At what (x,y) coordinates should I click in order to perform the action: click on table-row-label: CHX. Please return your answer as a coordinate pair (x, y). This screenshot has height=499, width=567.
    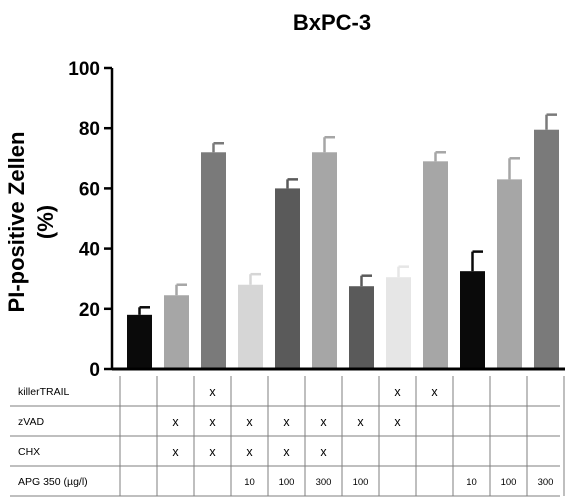
    Looking at the image, I should click on (29, 452).